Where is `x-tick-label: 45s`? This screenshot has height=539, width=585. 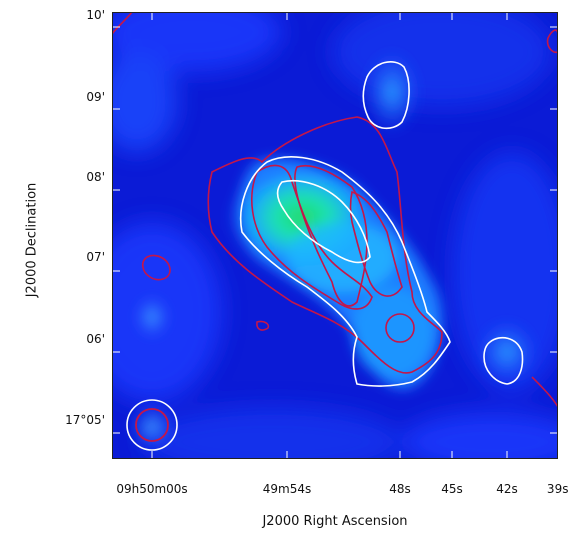 x-tick-label: 45s is located at coordinates (452, 489).